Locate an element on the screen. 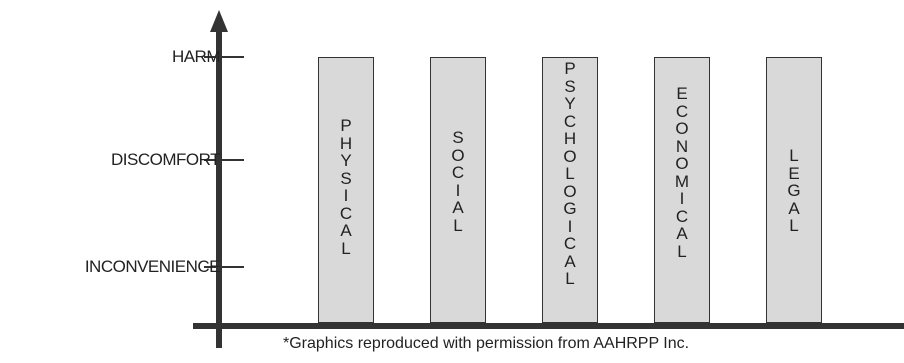 The width and height of the screenshot is (904, 363). y-axis-arrowhead is located at coordinates (219, 21).